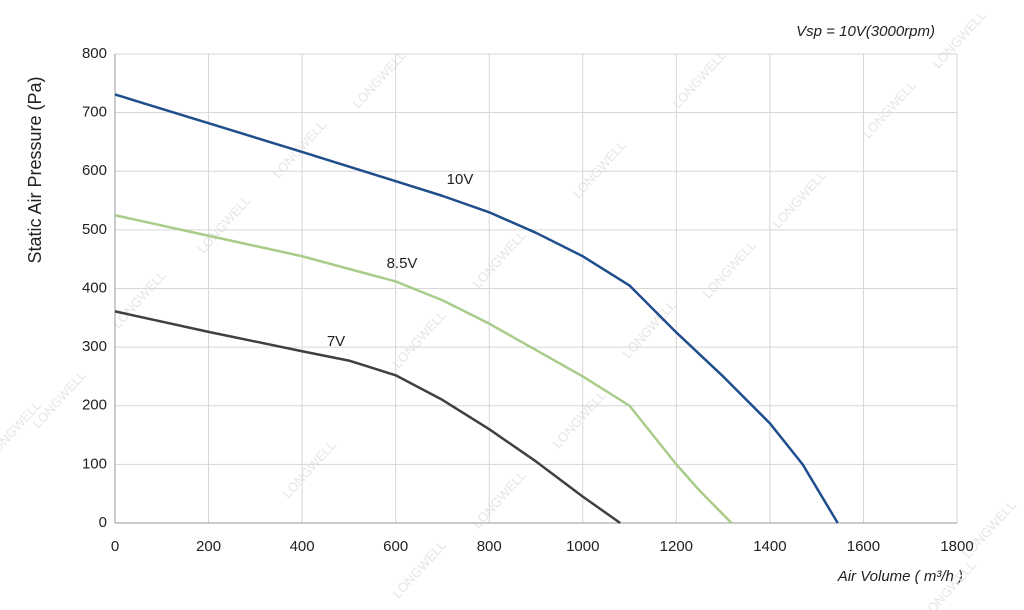  I want to click on x-axis-label: Air Volume ( m³/h ), so click(900, 576).